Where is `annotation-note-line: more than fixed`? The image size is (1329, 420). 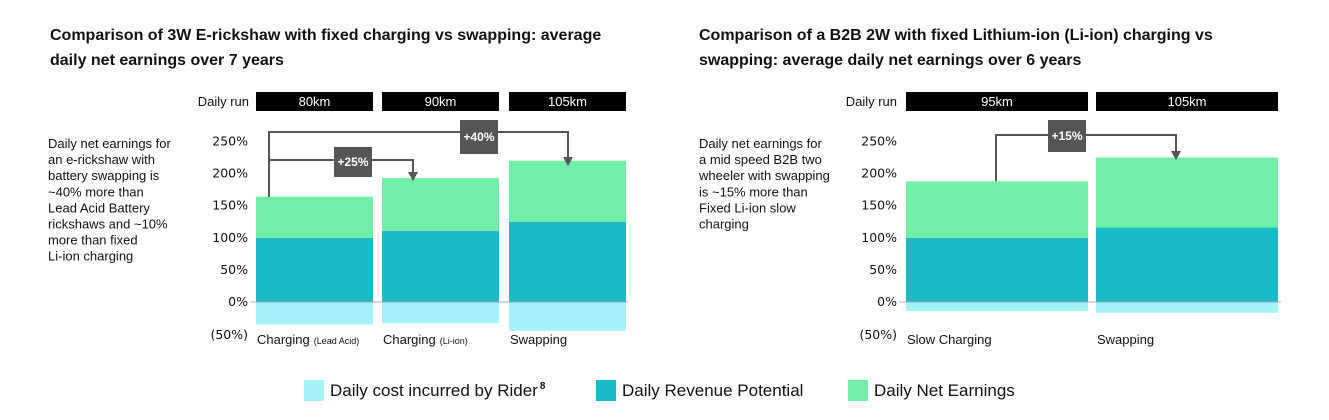 annotation-note-line: more than fixed is located at coordinates (93, 240).